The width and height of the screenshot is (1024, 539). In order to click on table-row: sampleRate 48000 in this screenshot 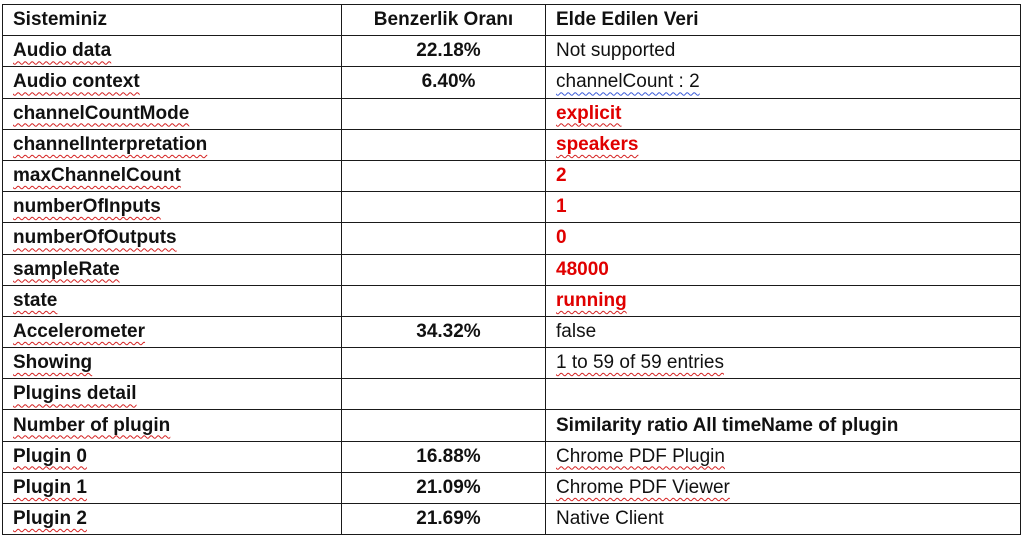, I will do `click(511, 269)`.